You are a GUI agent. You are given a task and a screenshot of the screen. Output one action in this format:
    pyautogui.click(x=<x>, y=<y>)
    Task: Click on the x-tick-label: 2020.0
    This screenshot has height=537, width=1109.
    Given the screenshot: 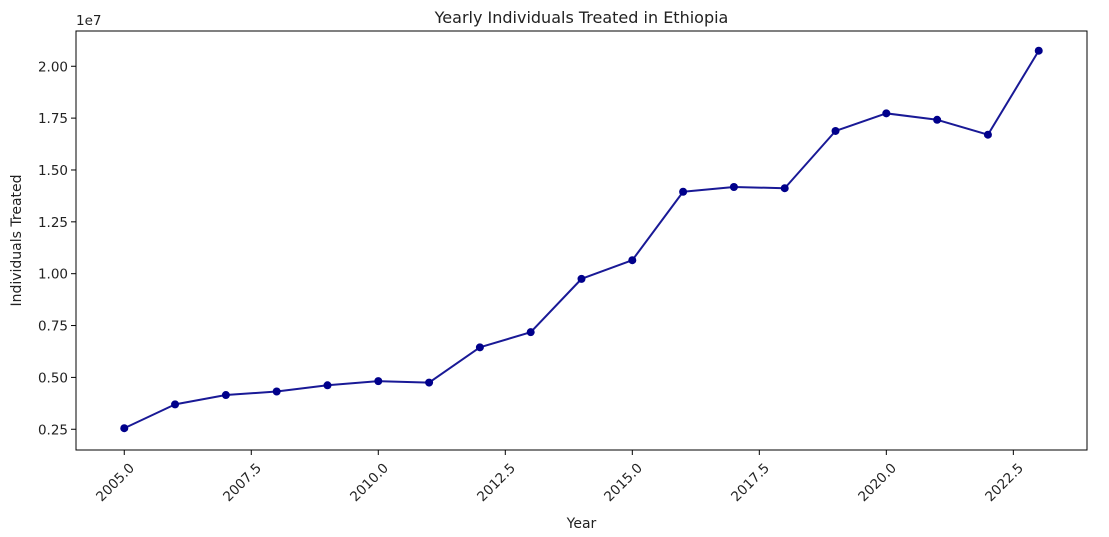 What is the action you would take?
    pyautogui.click(x=877, y=482)
    